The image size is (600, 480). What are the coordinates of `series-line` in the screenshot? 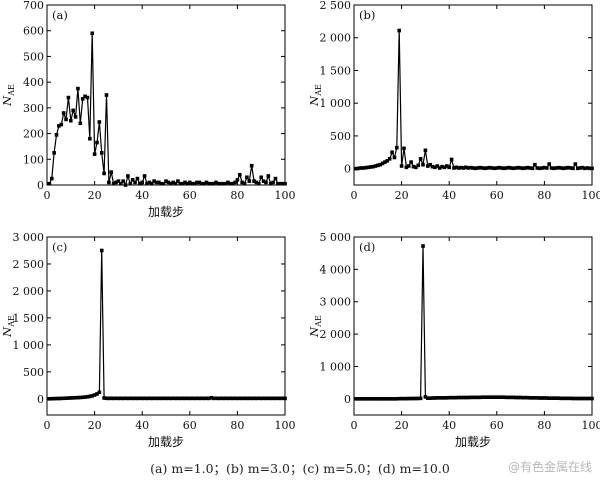 It's located at (474, 100).